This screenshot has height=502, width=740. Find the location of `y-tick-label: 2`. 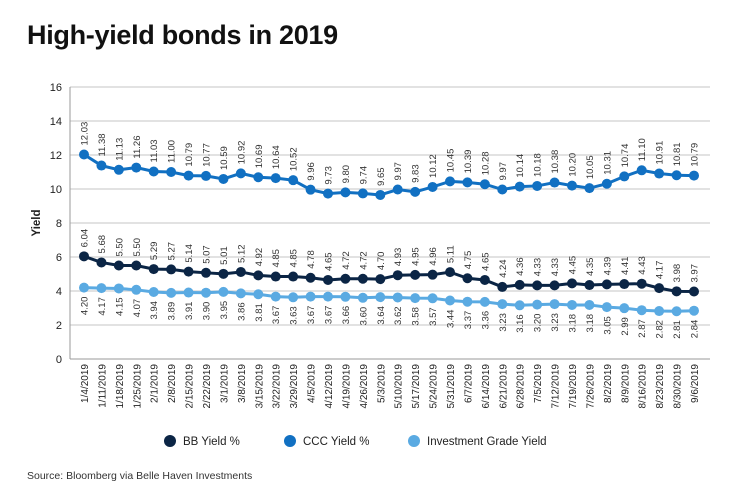

y-tick-label: 2 is located at coordinates (59, 326).